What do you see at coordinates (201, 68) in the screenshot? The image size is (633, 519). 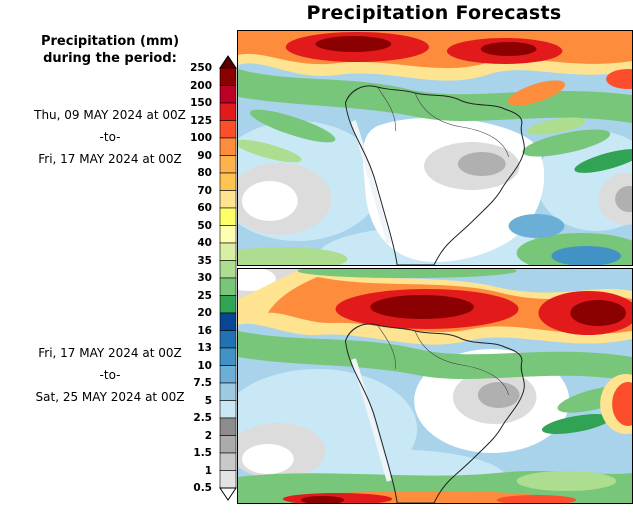 I see `colorbar-tick: 250` at bounding box center [201, 68].